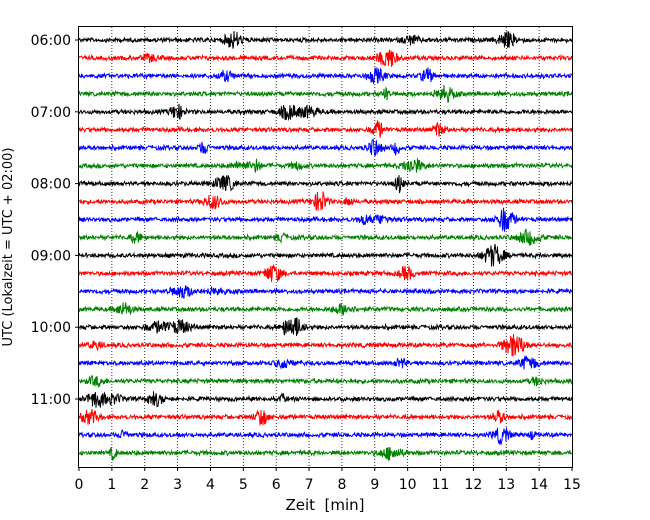  What do you see at coordinates (210, 485) in the screenshot?
I see `x-tick-label: 4` at bounding box center [210, 485].